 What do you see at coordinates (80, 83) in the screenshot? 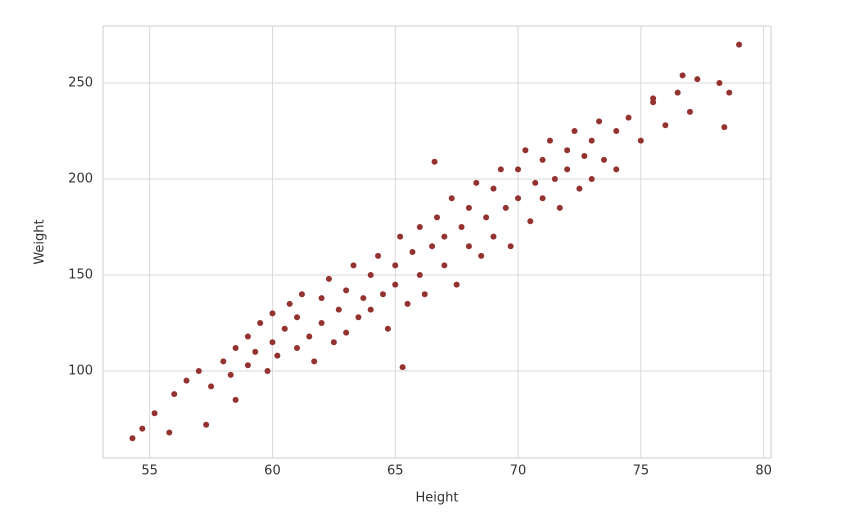
I see `y-tick-label: 250` at bounding box center [80, 83].